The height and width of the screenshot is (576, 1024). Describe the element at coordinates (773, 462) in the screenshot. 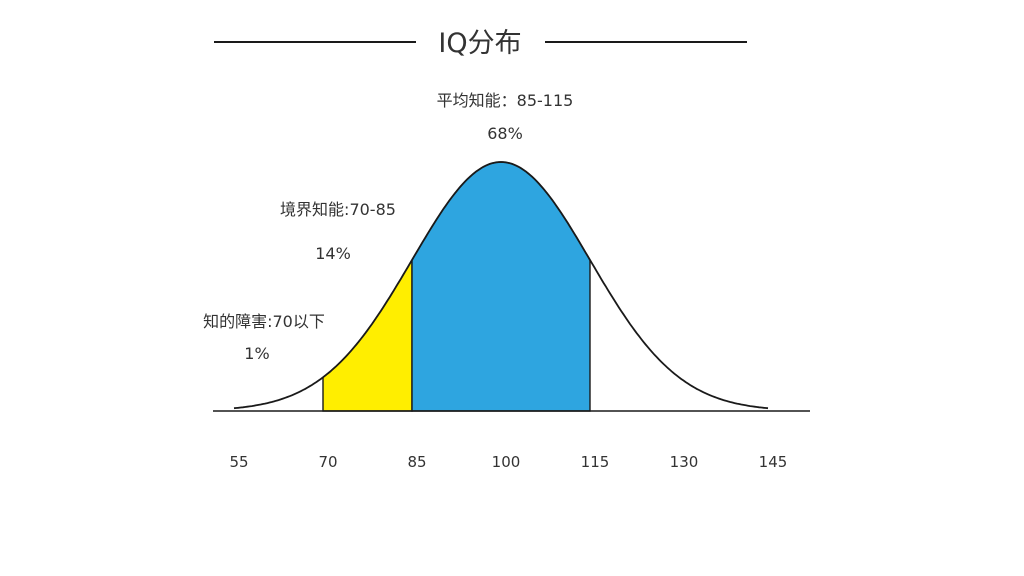

I see `x-tick-label: 145` at that location.